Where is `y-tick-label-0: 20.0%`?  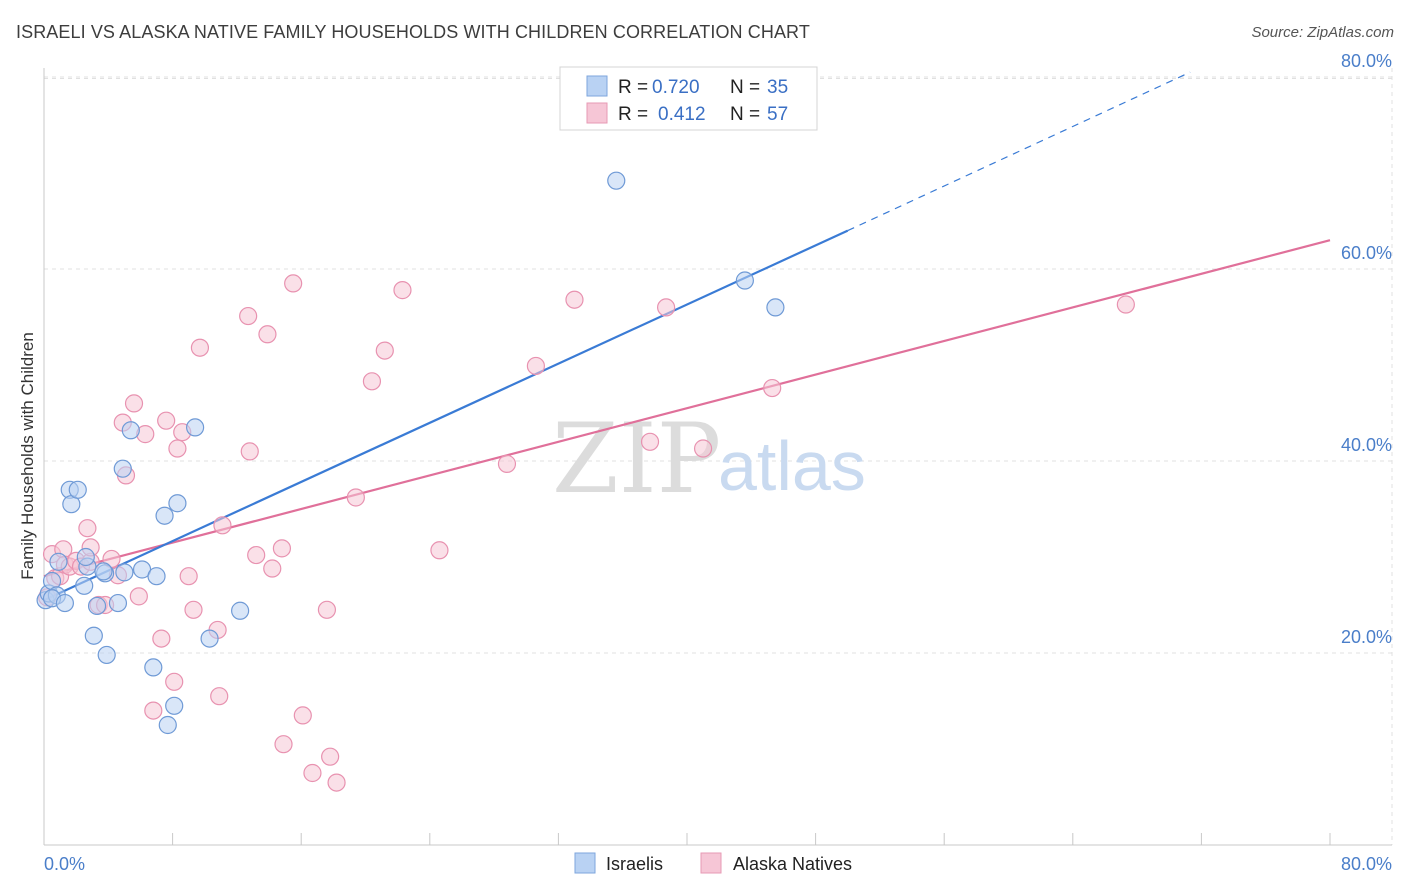
y-tick-label-0: 20.0% is located at coordinates (1366, 637).